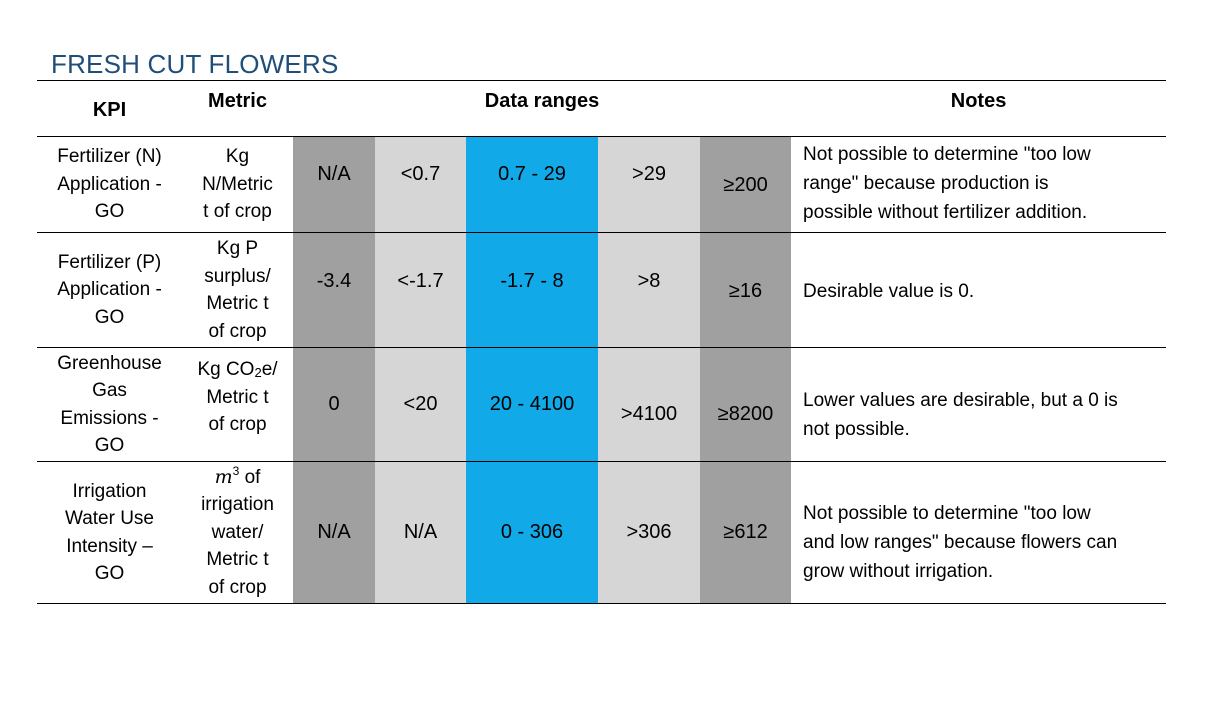 The width and height of the screenshot is (1227, 717). What do you see at coordinates (649, 414) in the screenshot?
I see `range-value: >4100` at bounding box center [649, 414].